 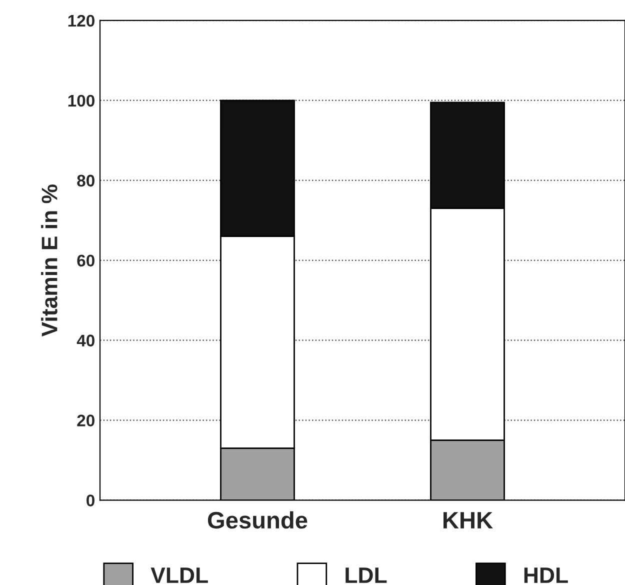 What do you see at coordinates (85, 420) in the screenshot?
I see `y-tick-label: 20` at bounding box center [85, 420].